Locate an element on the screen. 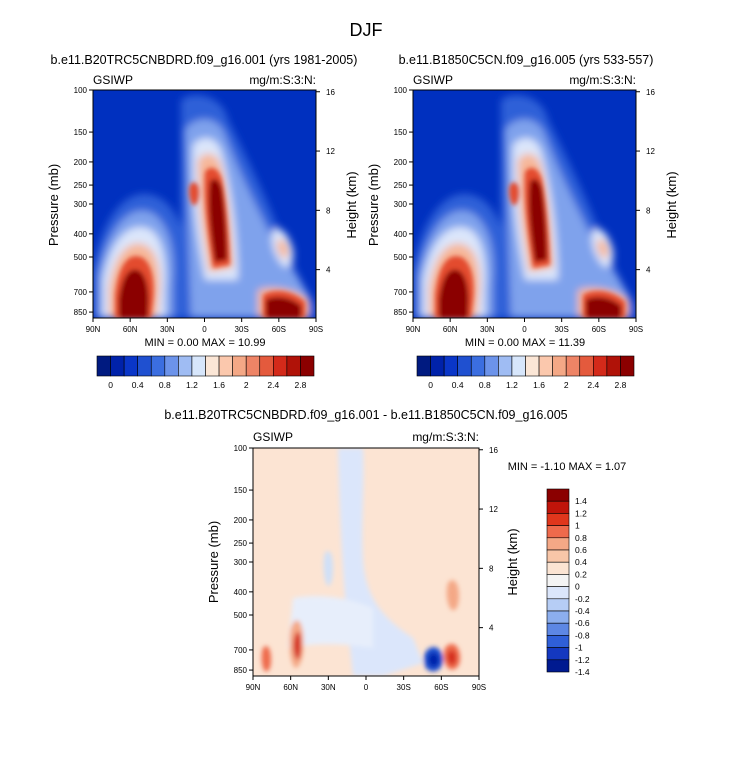 This screenshot has height=768, width=733. panel-2-right-axis-label: Height (km) is located at coordinates (671, 204).